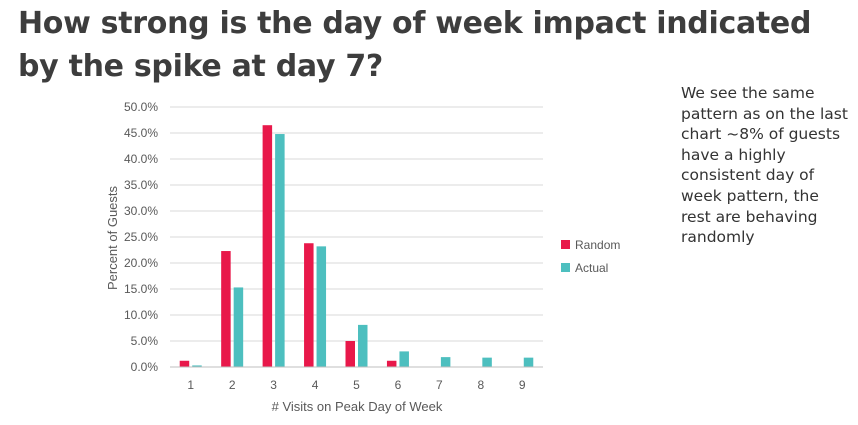 This screenshot has height=425, width=858. I want to click on y-tick-label: 40.0%, so click(141, 159).